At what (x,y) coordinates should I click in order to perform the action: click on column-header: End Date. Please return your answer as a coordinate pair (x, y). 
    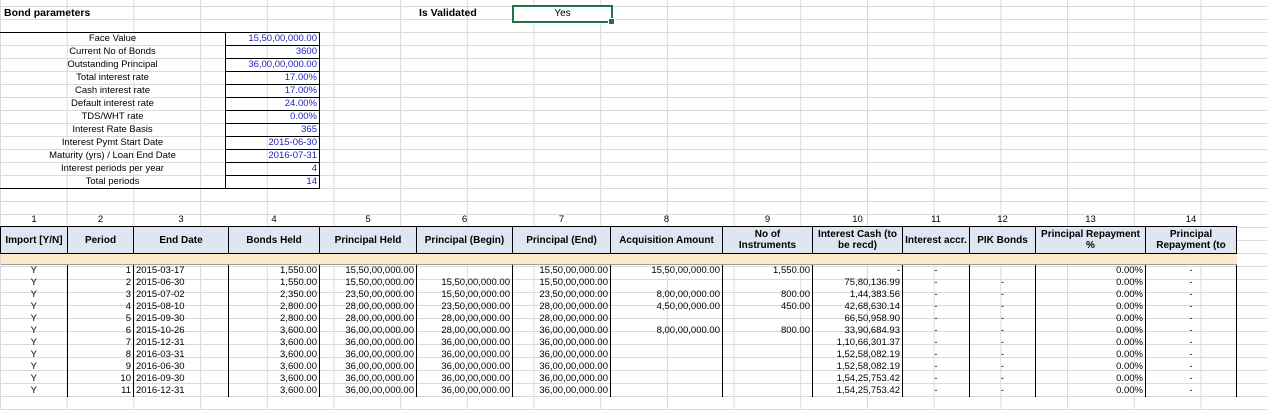
    Looking at the image, I should click on (181, 240).